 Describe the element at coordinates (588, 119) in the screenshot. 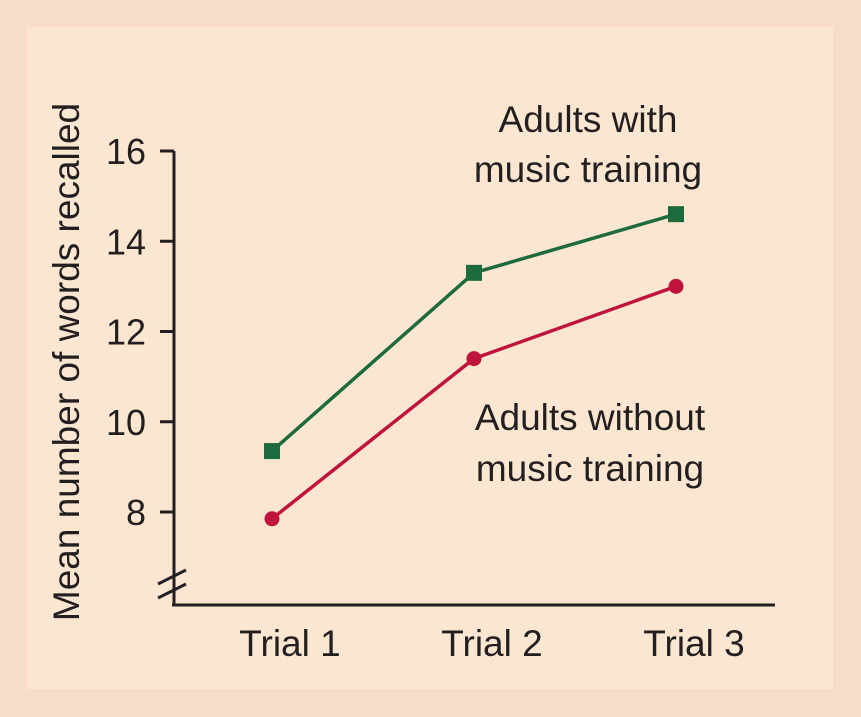

I see `series-label-line: Adults with` at that location.